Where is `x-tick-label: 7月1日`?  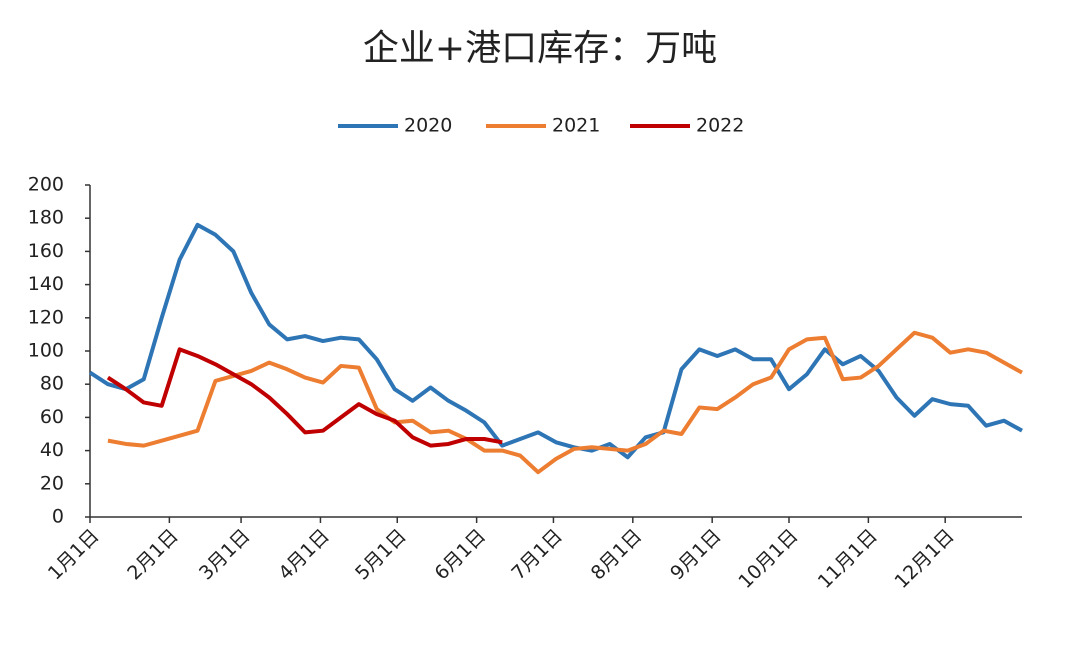 x-tick-label: 7月1日 is located at coordinates (537, 555).